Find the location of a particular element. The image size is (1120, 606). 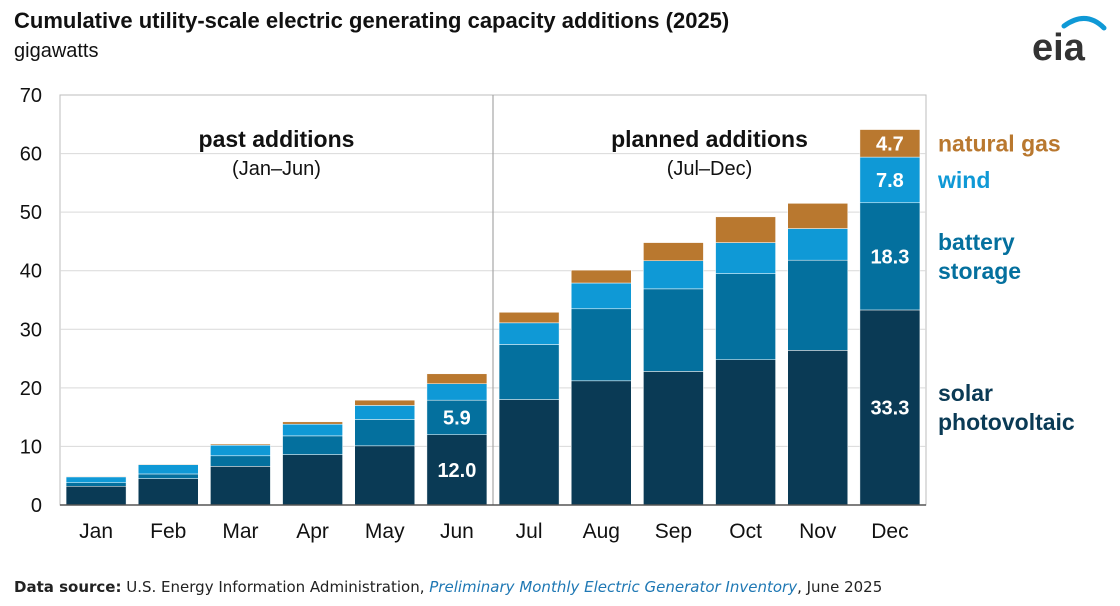

bar-aug-solar-photovoltaic is located at coordinates (601, 443).